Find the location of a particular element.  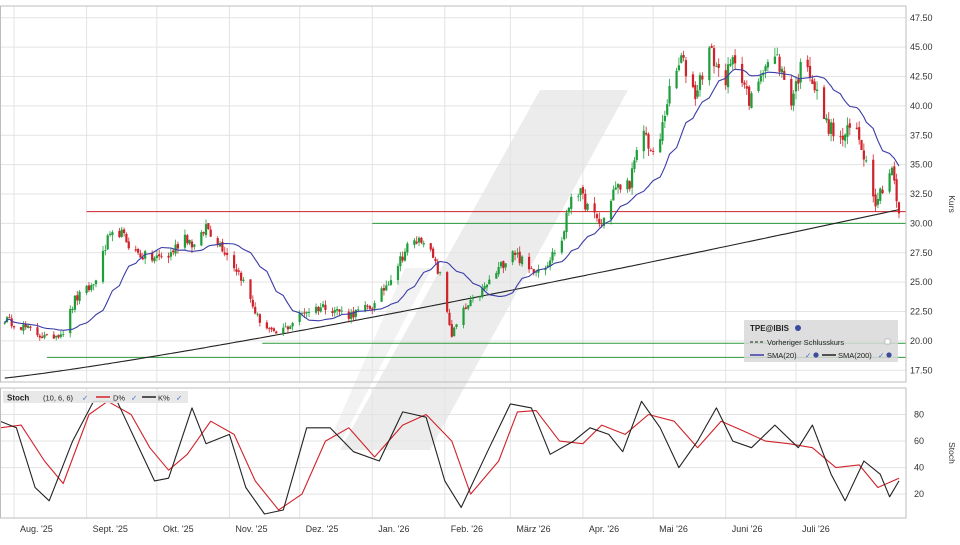

price-tick-label: 20.00 is located at coordinates (921, 341).